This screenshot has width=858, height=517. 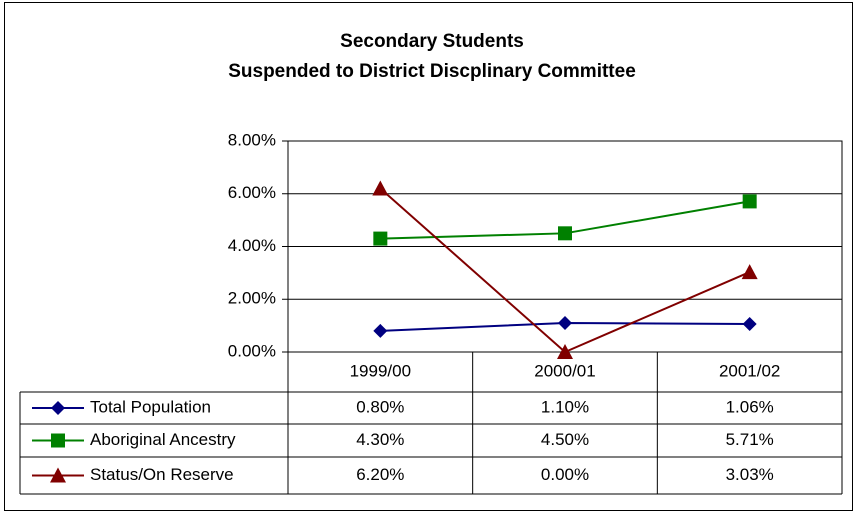 What do you see at coordinates (749, 370) in the screenshot?
I see `x-tick-label: 2001/02` at bounding box center [749, 370].